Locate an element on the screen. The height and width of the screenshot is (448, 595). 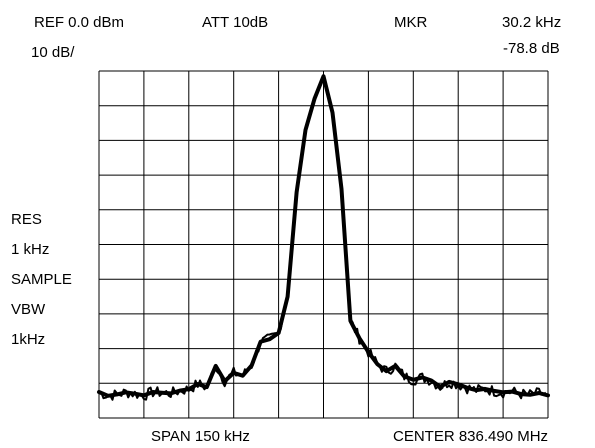
center-frequency-label: CENTER 836.490 MHz is located at coordinates (471, 436).